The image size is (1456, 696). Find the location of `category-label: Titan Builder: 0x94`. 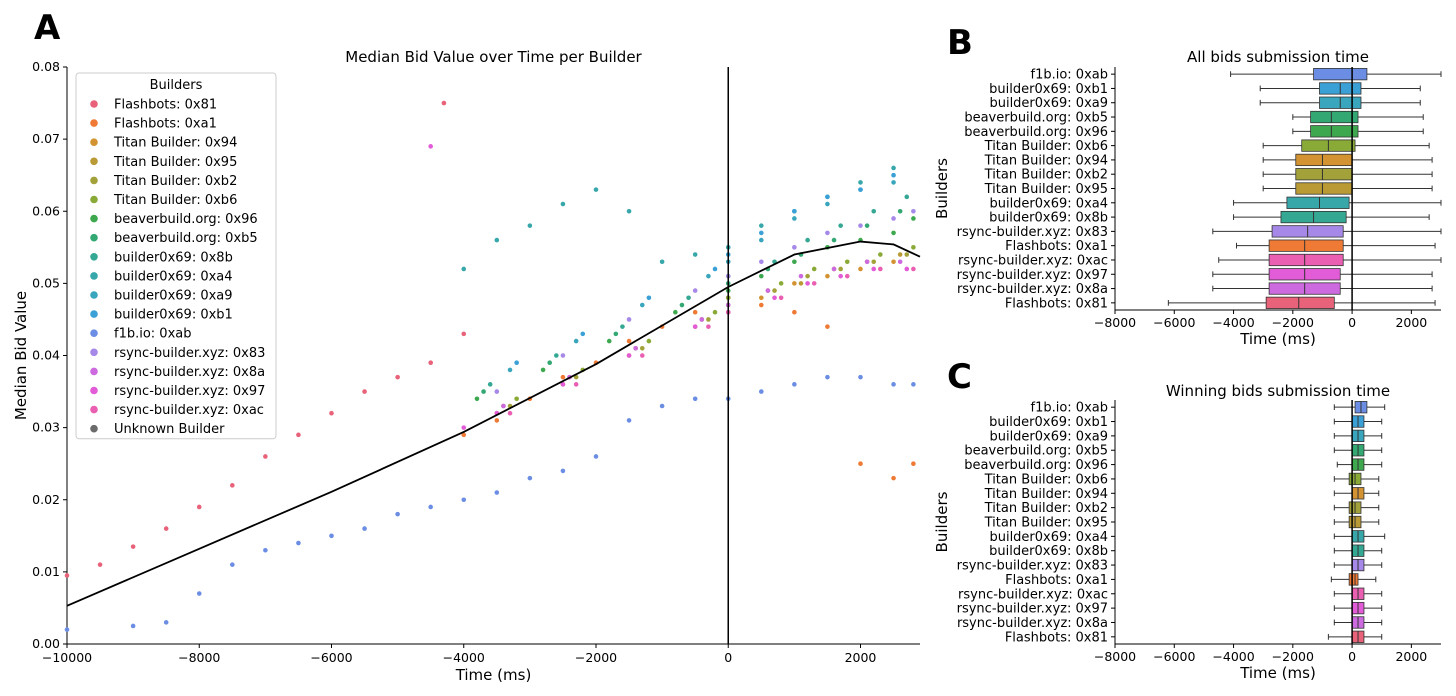

category-label: Titan Builder: 0x94 is located at coordinates (1046, 494).